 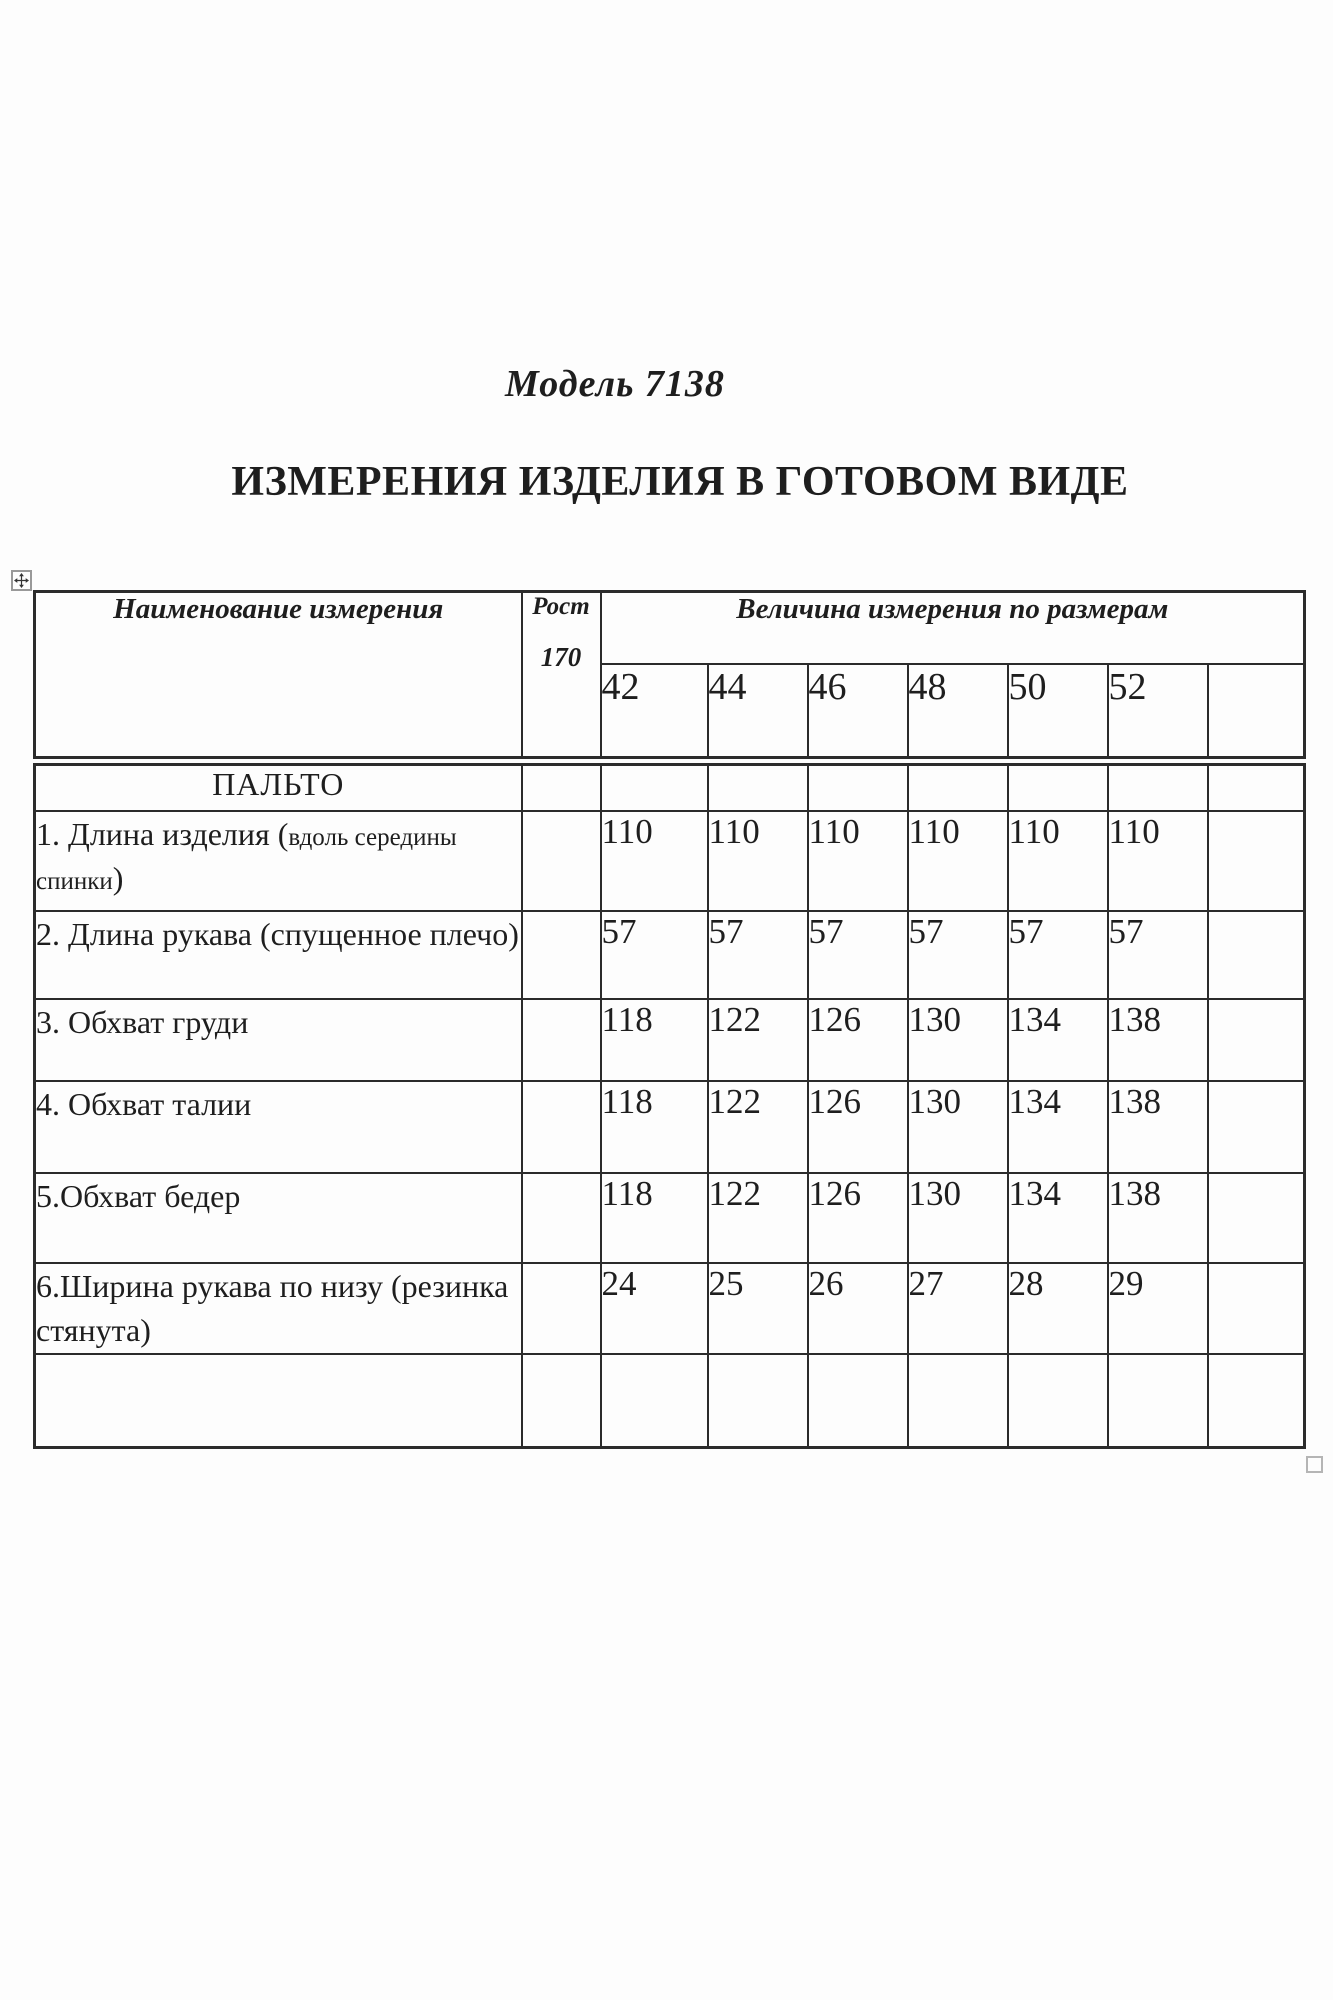 What do you see at coordinates (561, 657) in the screenshot?
I see `height-value: 170` at bounding box center [561, 657].